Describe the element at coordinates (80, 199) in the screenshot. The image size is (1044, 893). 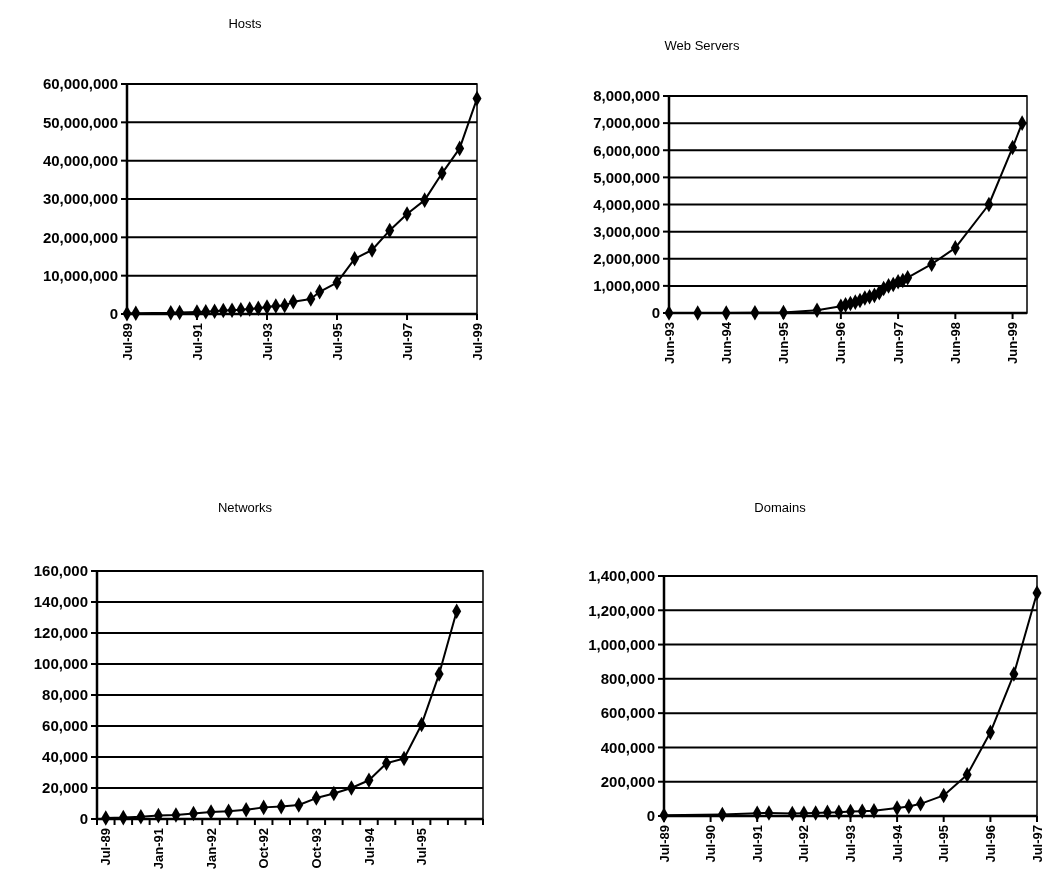
I see `y-tick-label: 30,000,000` at that location.